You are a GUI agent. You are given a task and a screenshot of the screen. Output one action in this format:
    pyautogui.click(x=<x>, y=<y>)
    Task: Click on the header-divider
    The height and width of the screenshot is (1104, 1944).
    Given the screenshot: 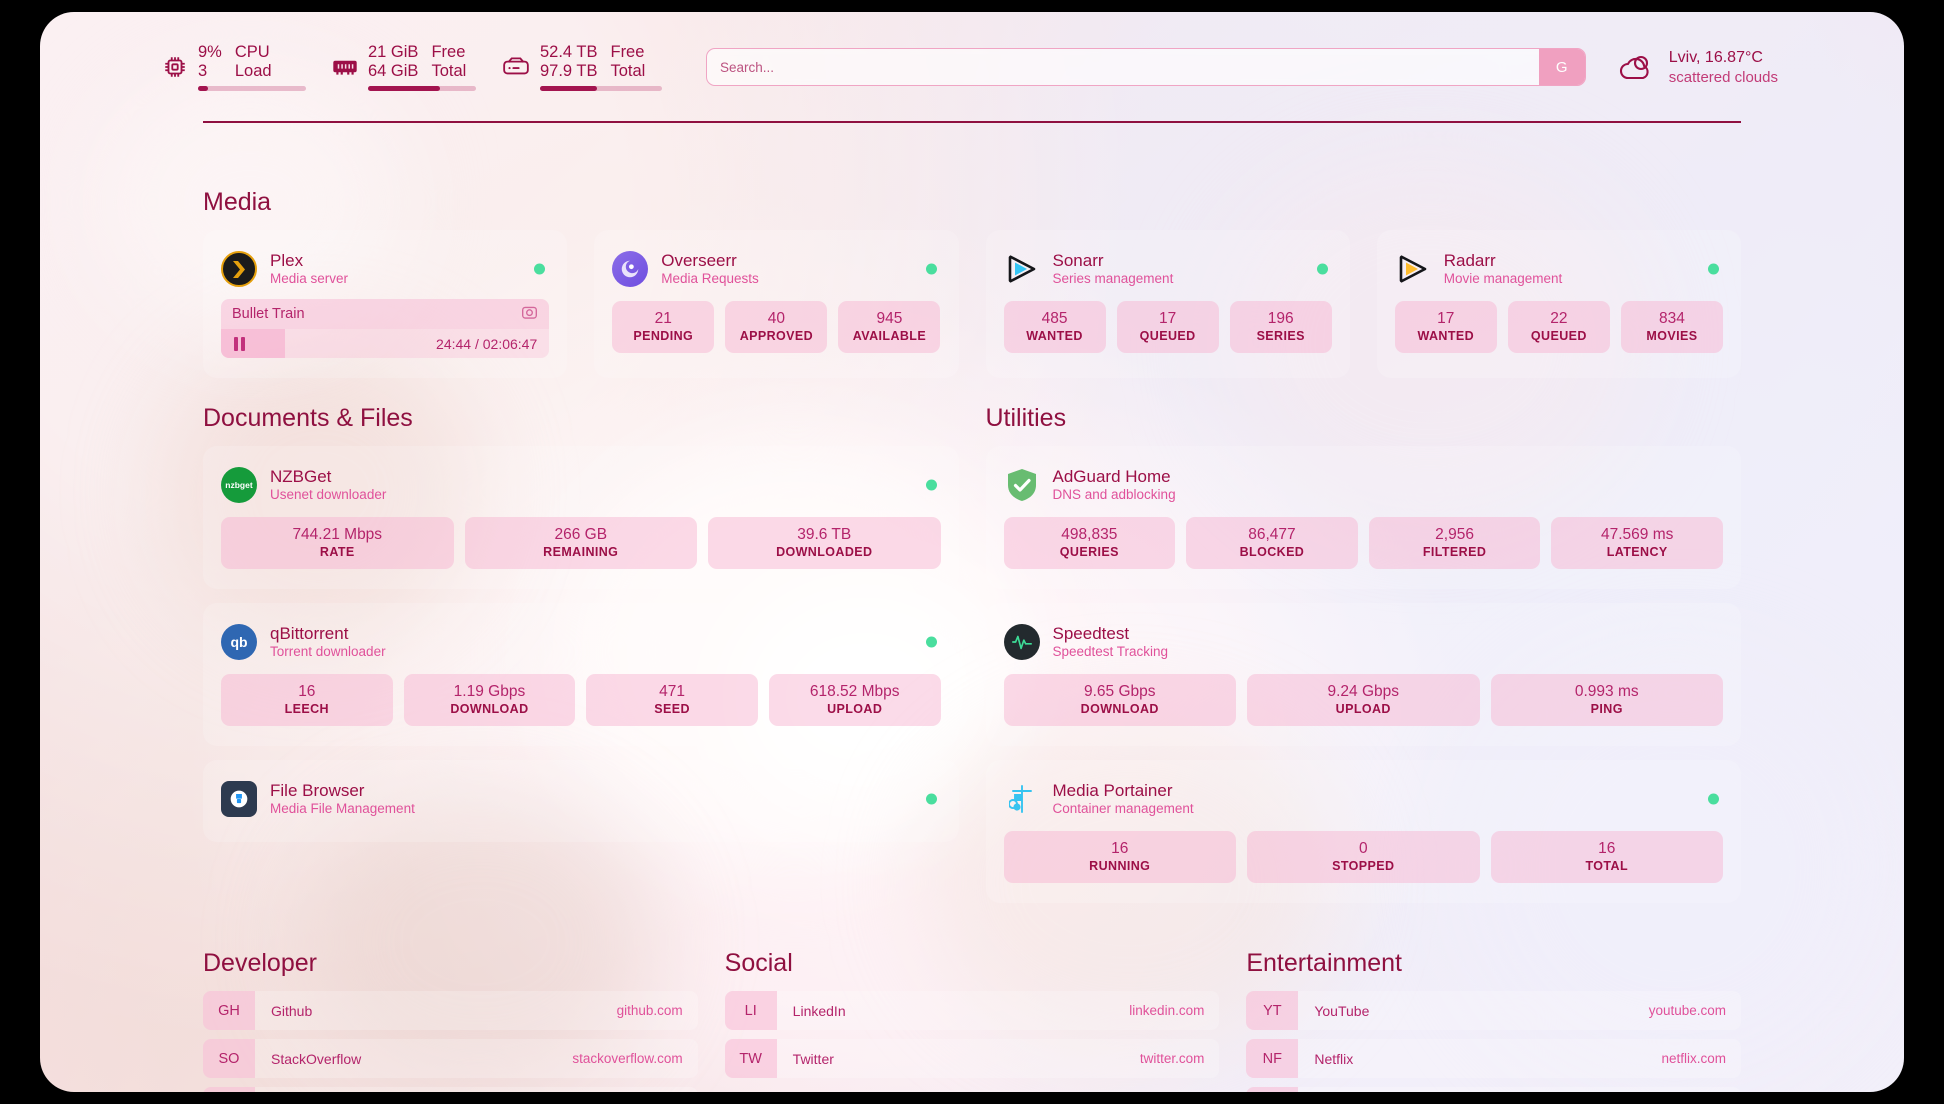 What is the action you would take?
    pyautogui.click(x=972, y=122)
    